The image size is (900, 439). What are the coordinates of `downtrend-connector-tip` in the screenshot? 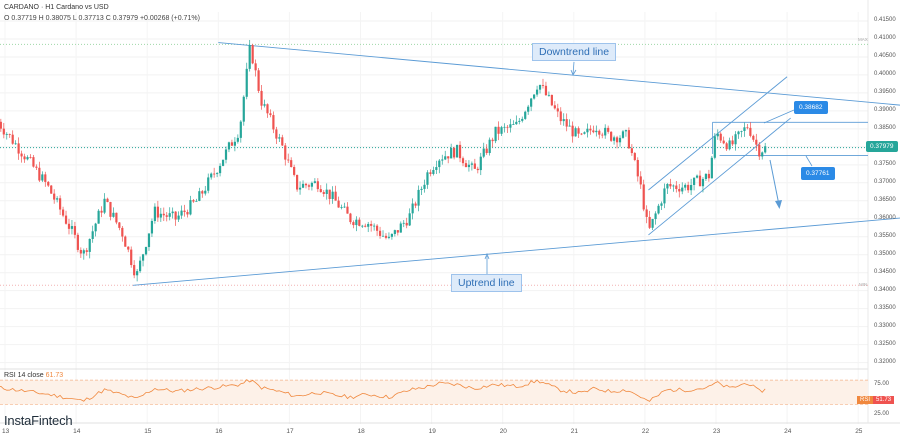 It's located at (573, 72).